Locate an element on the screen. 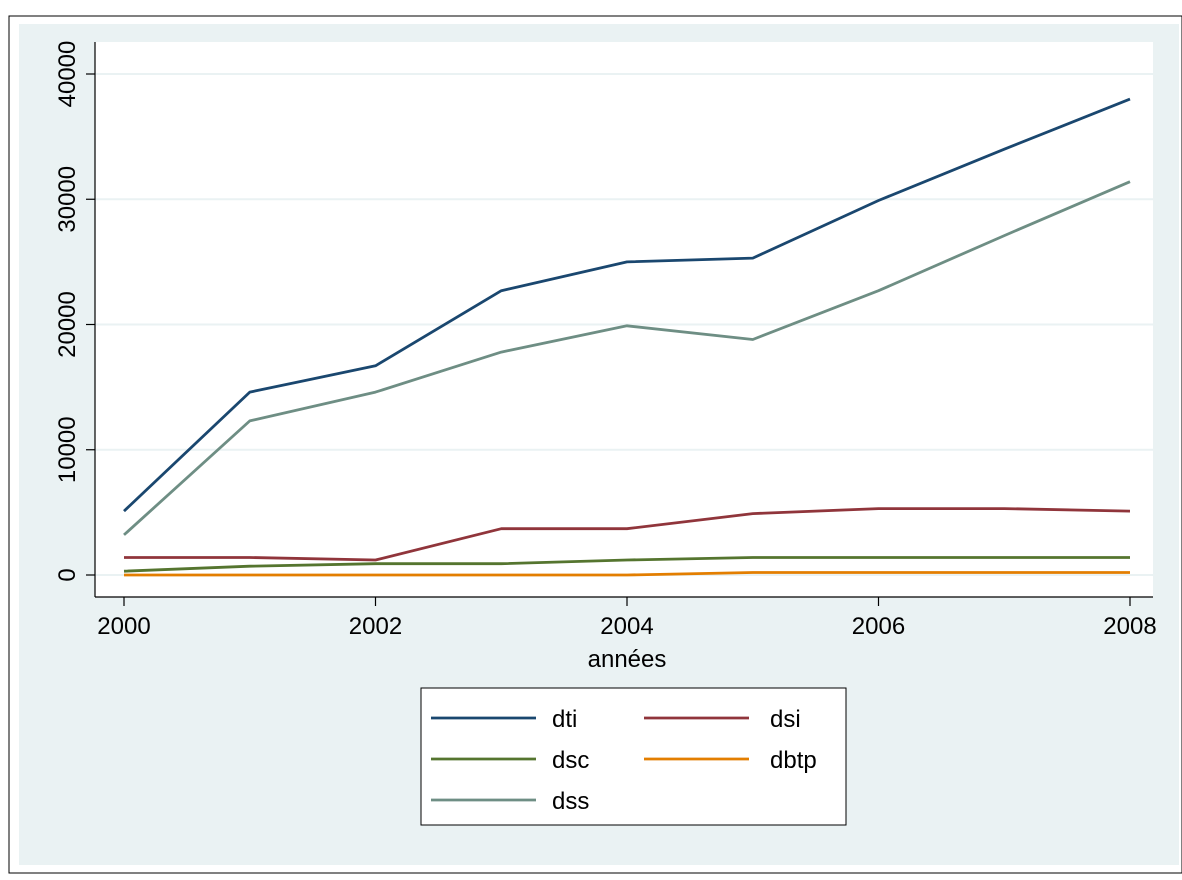 The height and width of the screenshot is (880, 1182). legend-label-dss: dss is located at coordinates (570, 801).